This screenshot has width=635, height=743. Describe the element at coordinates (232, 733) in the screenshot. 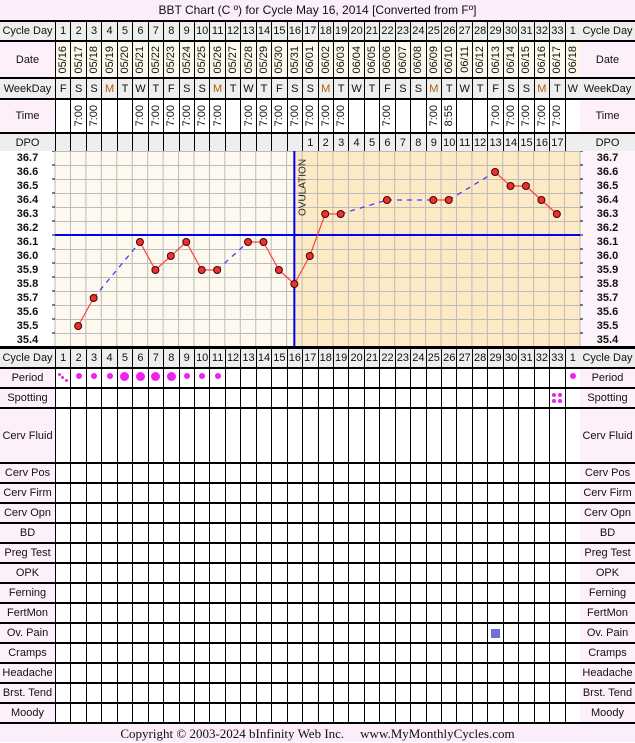

I see `copyright: Copyright © 2003-2024 bInfinity Web Inc.` at that location.